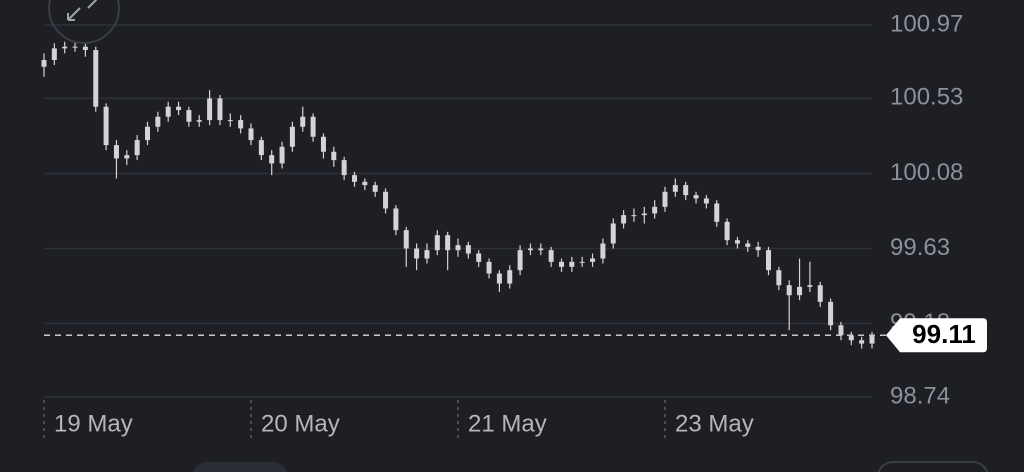 Image resolution: width=1024 pixels, height=472 pixels. I want to click on x-tick-label: 20 May, so click(300, 423).